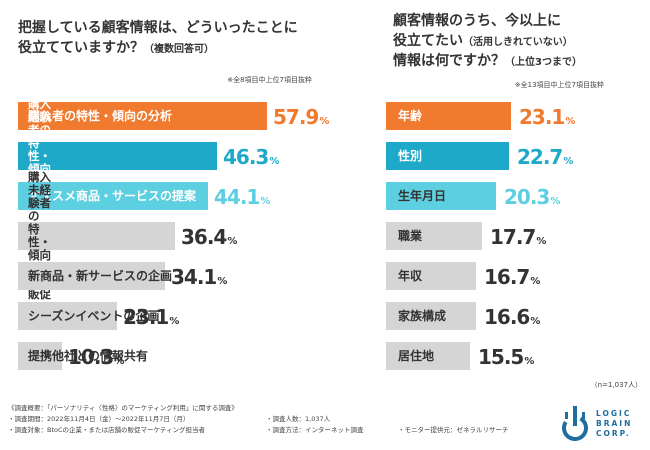  What do you see at coordinates (81, 48) in the screenshot?
I see `left-title-main: 役立てていますか？` at bounding box center [81, 48].